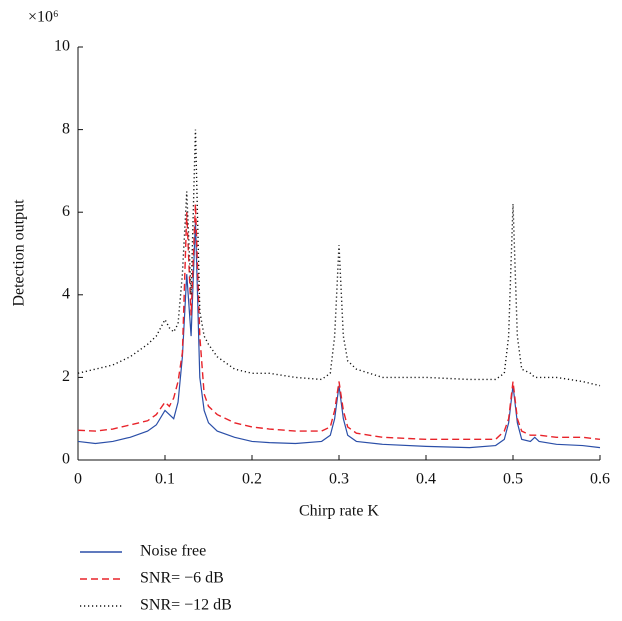  I want to click on y-tick-label: 0, so click(66, 459).